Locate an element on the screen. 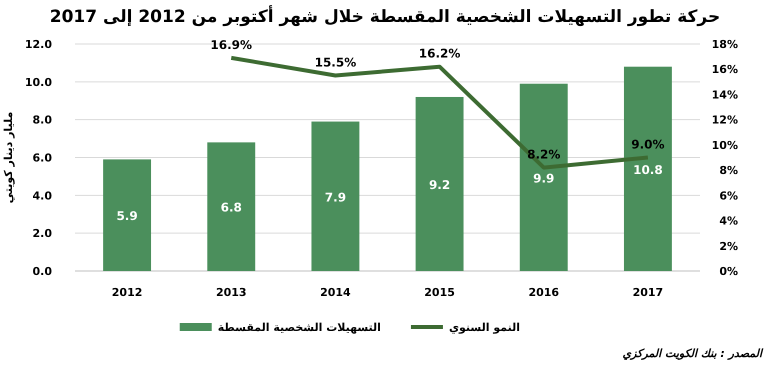  legend-label: النمو السنوي is located at coordinates (484, 327).